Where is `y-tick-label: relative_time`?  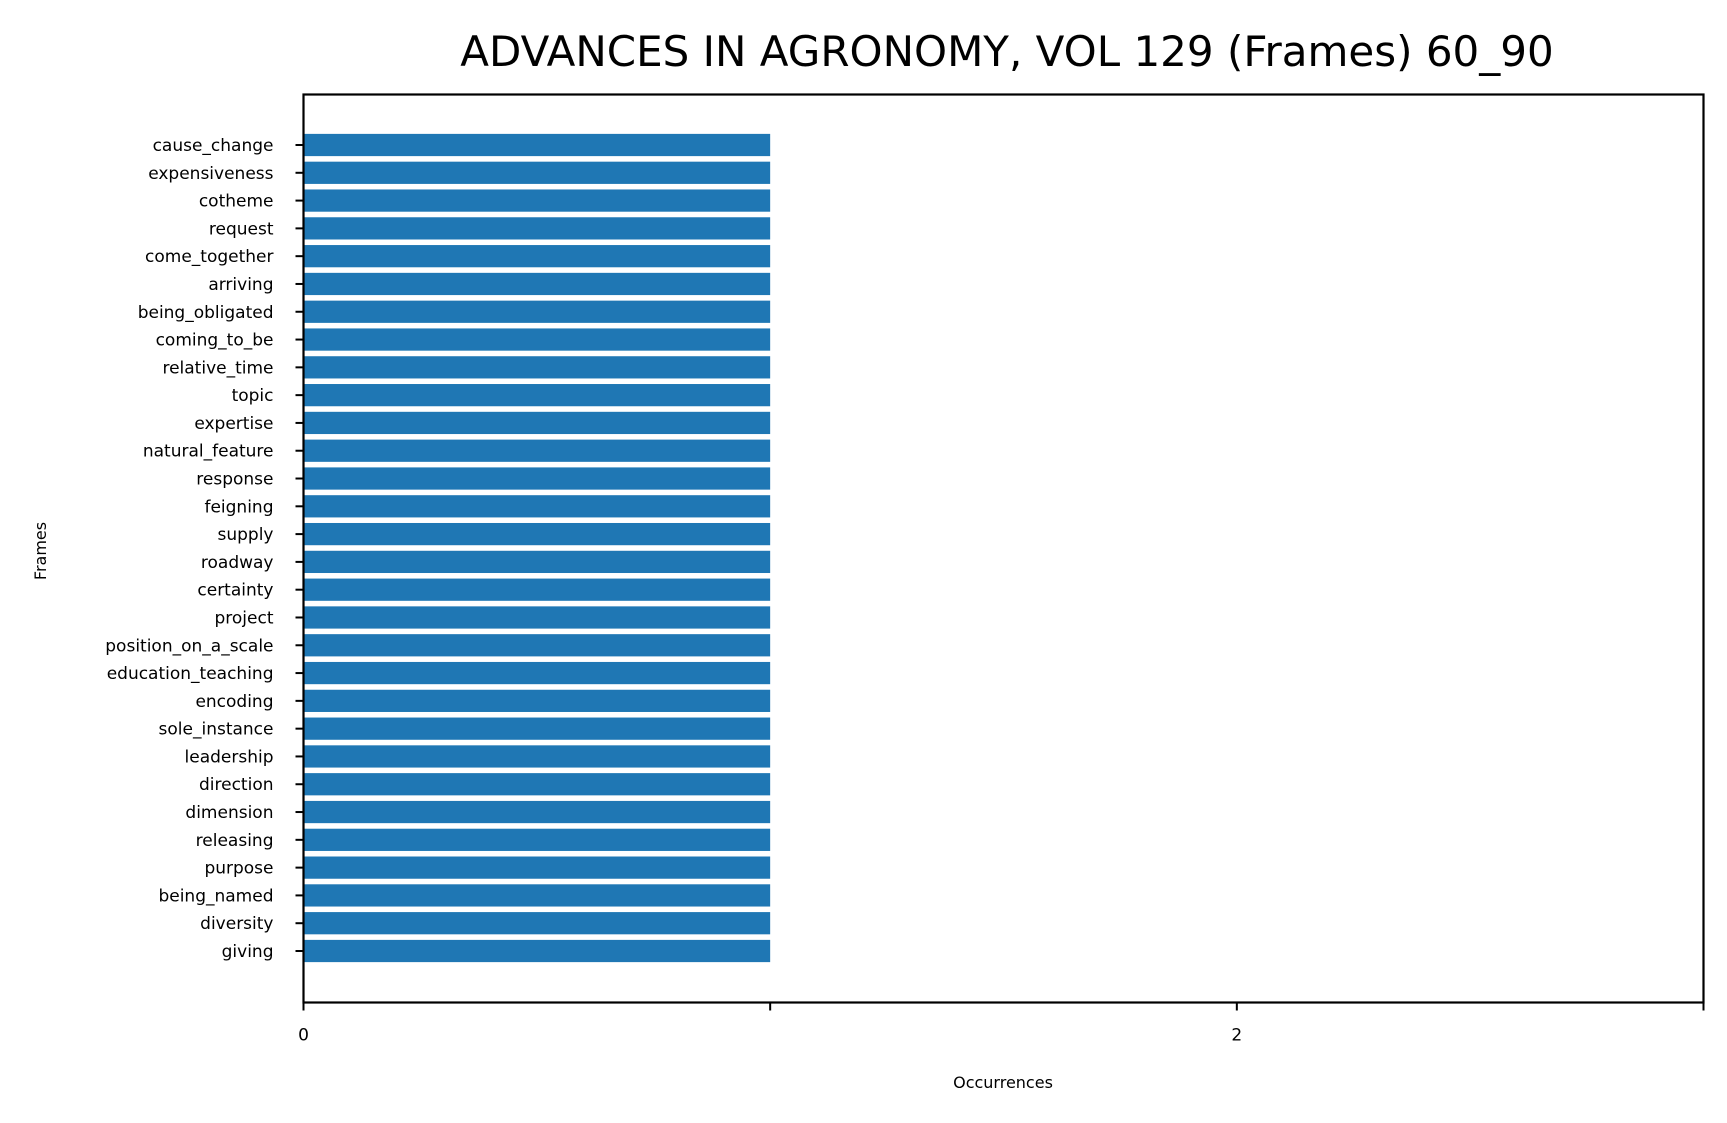
y-tick-label: relative_time is located at coordinates (217, 368).